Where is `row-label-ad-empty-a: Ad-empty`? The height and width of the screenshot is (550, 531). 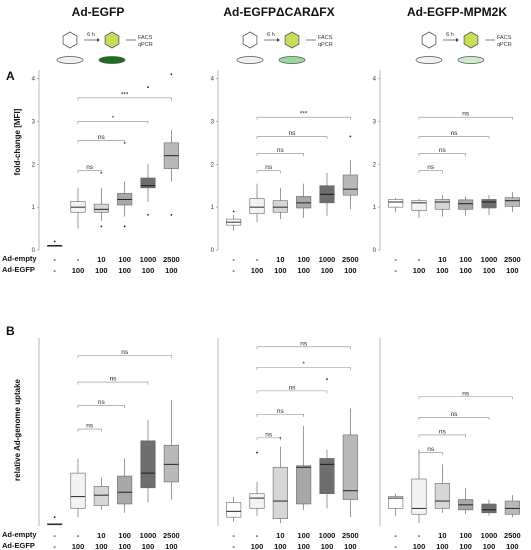 row-label-ad-empty-a: Ad-empty is located at coordinates (19, 258).